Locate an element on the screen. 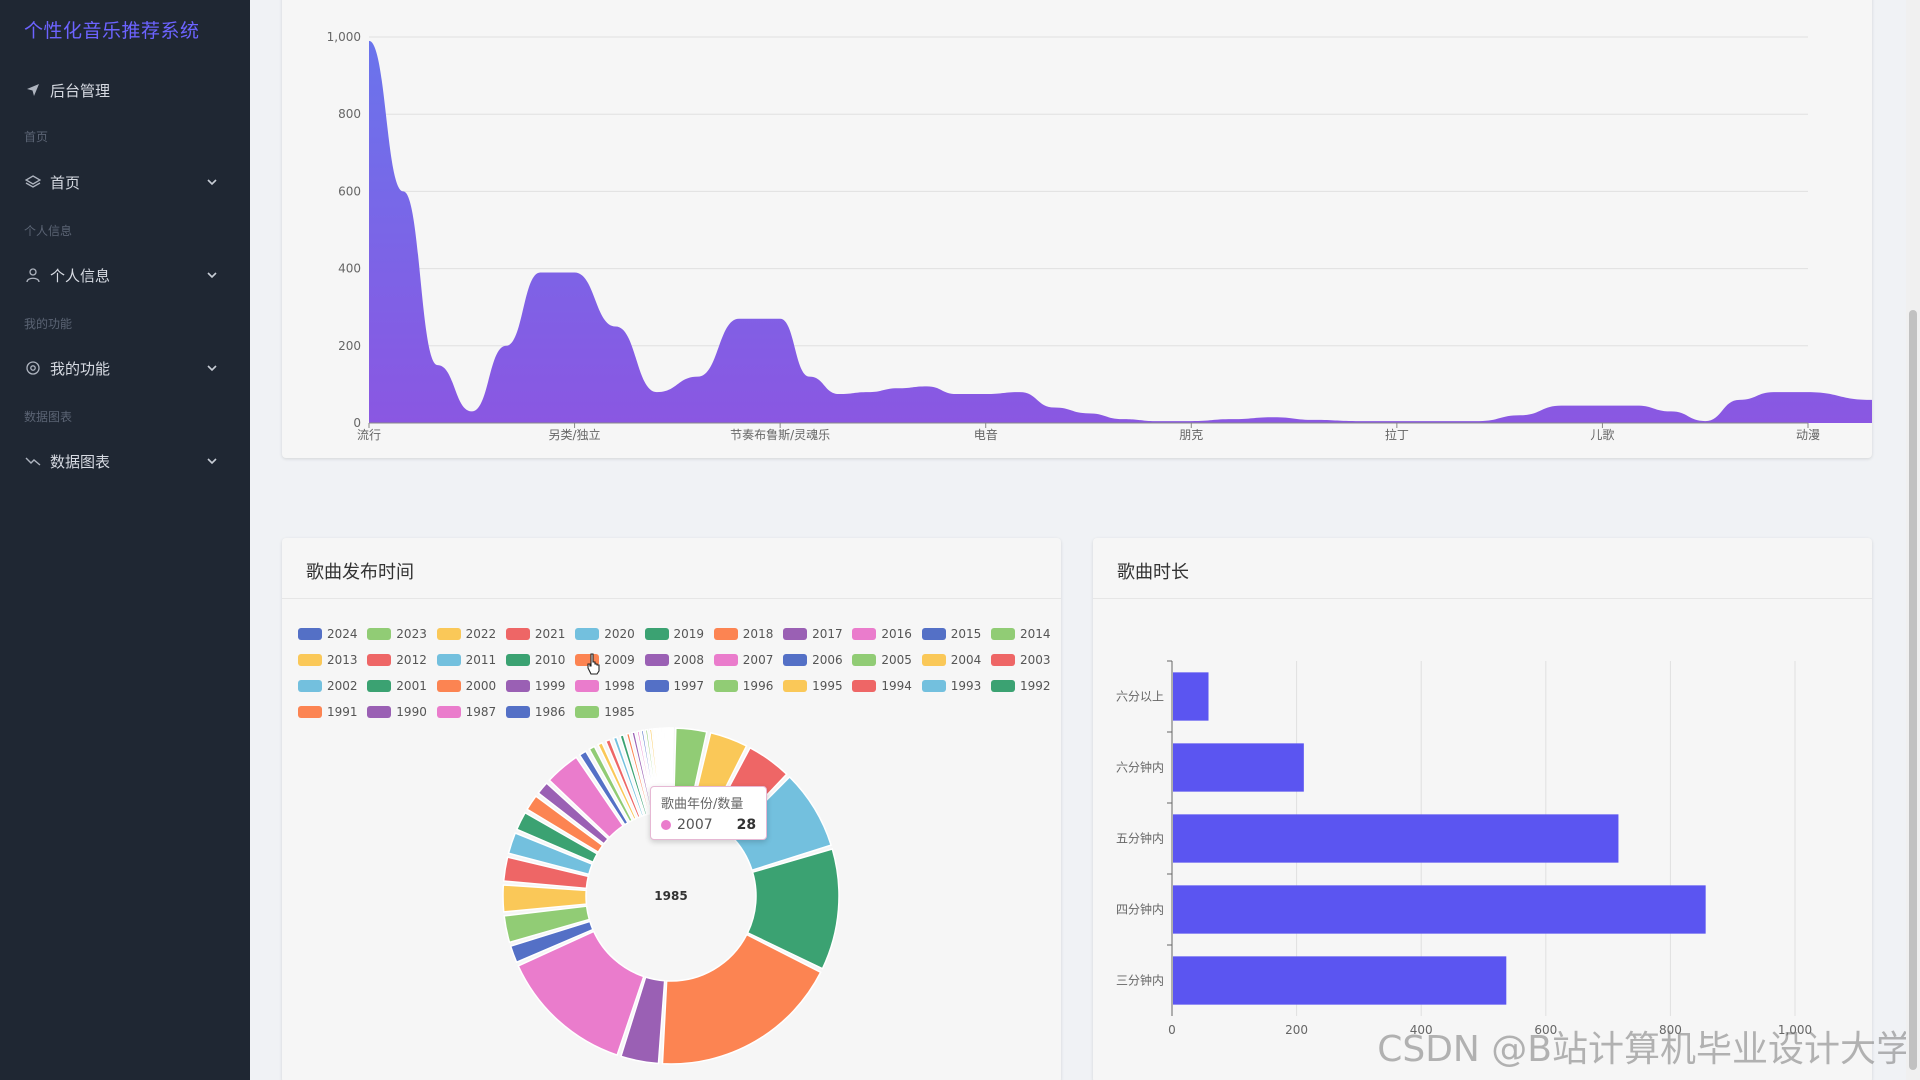 The width and height of the screenshot is (1920, 1080). legend-label: 2002 is located at coordinates (342, 686).